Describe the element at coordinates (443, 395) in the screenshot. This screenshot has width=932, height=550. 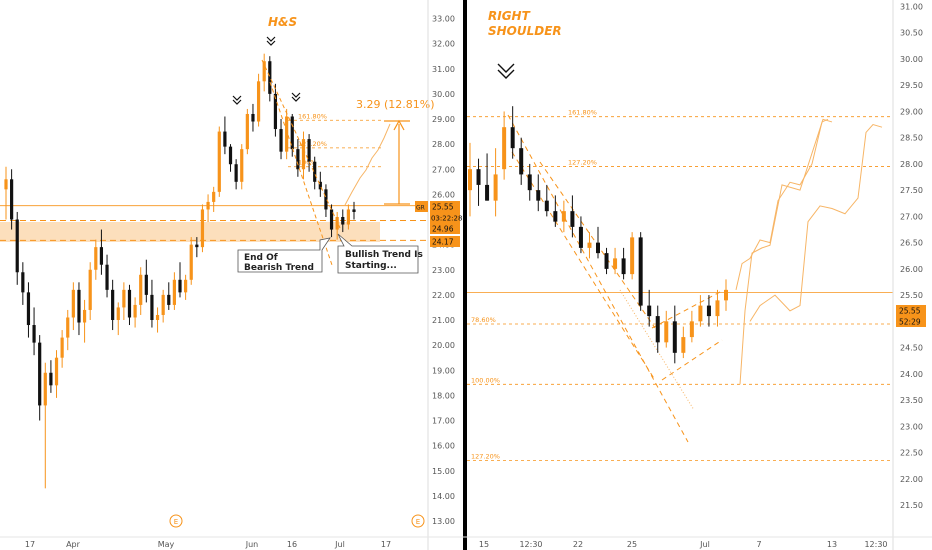
I see `left-price-tick: 18.00` at that location.